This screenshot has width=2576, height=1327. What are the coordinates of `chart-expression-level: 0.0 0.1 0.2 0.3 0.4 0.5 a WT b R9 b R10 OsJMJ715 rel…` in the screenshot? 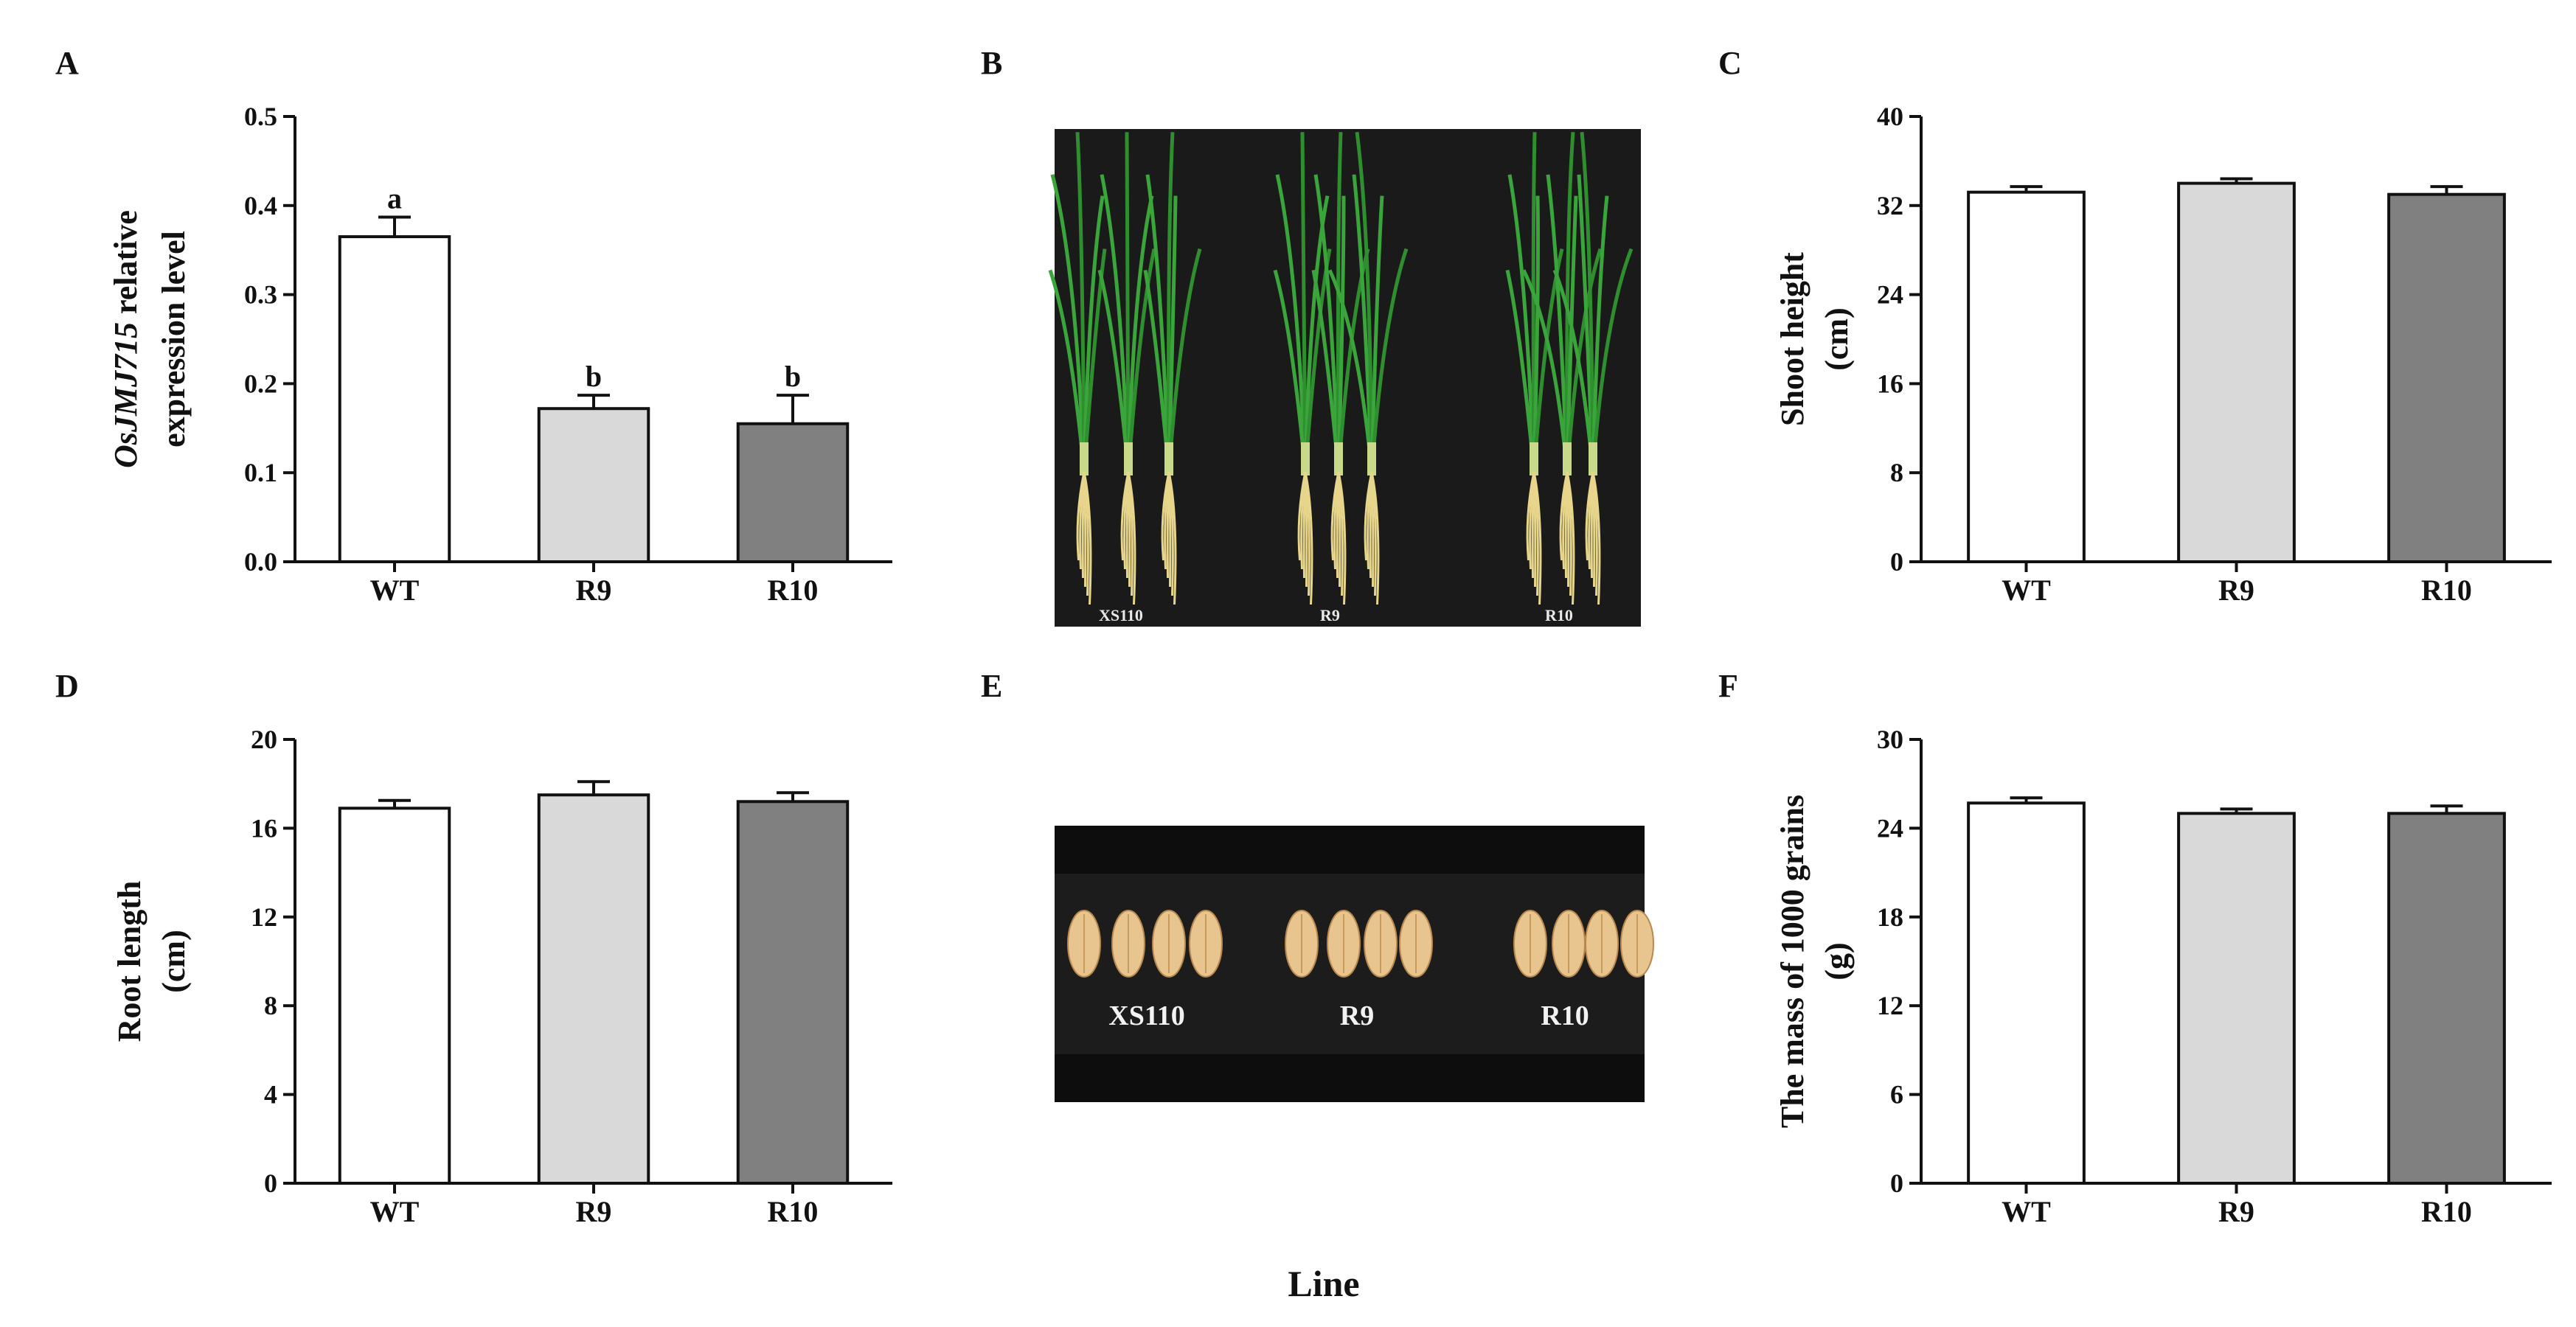 It's located at (500, 354).